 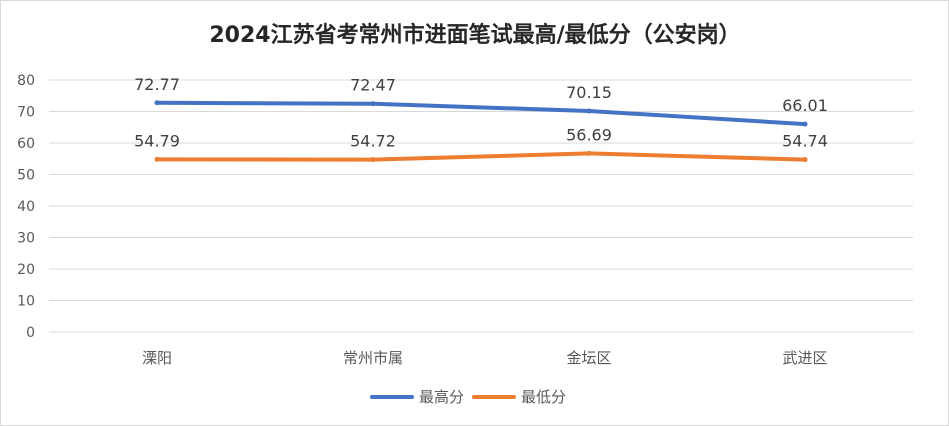 What do you see at coordinates (589, 134) in the screenshot?
I see `data-label: 56.69` at bounding box center [589, 134].